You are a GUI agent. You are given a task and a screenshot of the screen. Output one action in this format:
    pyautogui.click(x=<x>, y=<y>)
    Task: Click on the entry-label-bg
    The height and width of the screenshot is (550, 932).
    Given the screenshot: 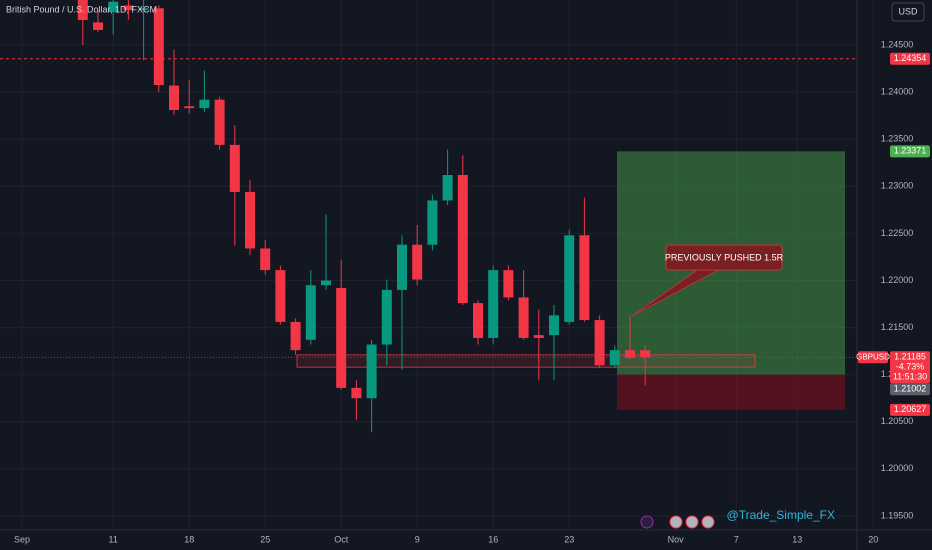 What is the action you would take?
    pyautogui.click(x=910, y=389)
    